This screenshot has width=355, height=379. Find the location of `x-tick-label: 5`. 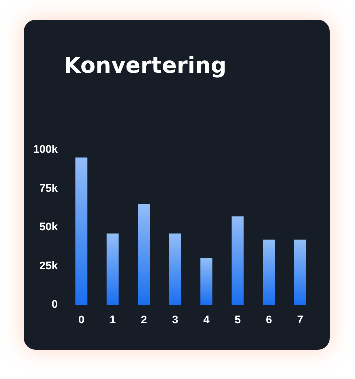

x-tick-label: 5 is located at coordinates (237, 320).